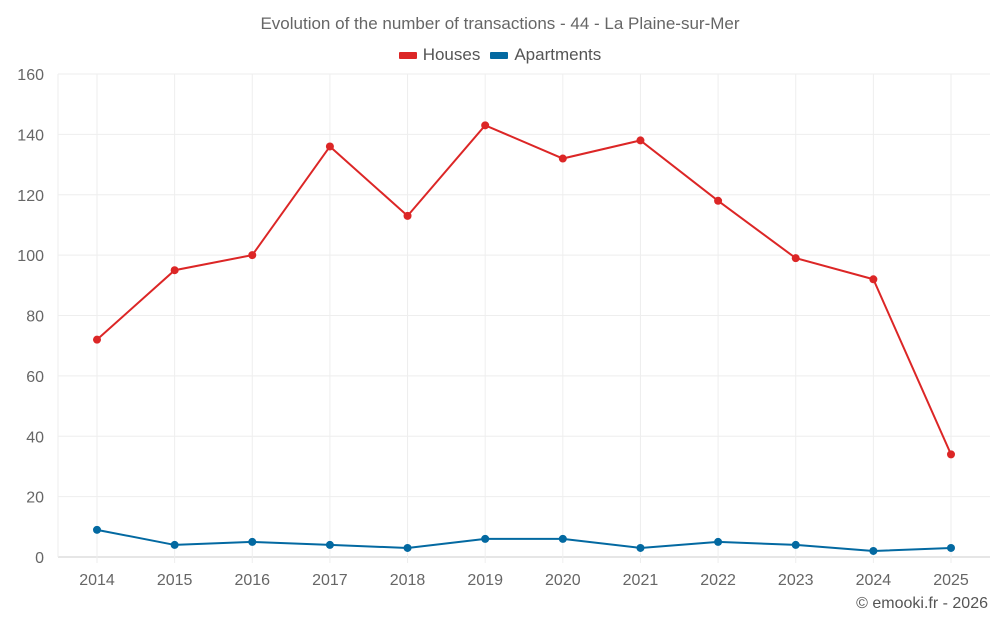 The image size is (1000, 625). Describe the element at coordinates (97, 580) in the screenshot. I see `x-tick-label: 2014` at that location.